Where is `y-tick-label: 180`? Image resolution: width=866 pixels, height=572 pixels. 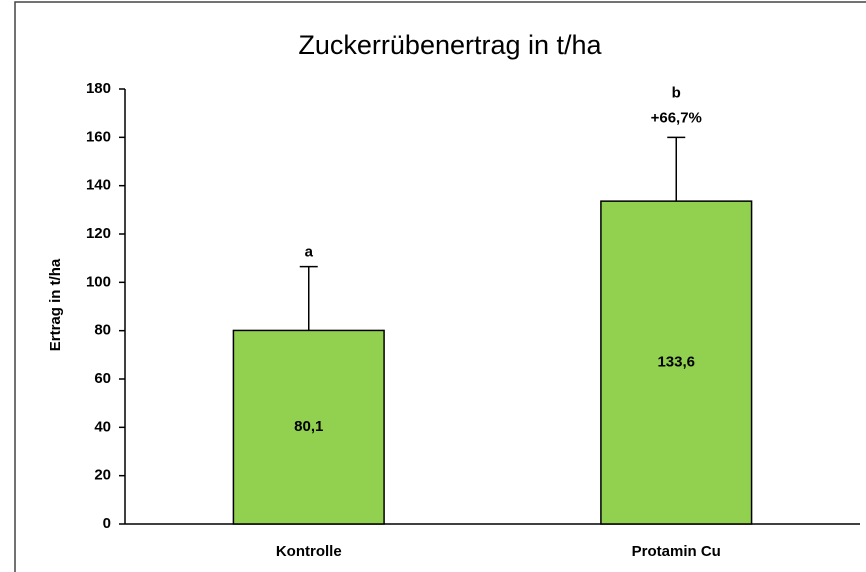
y-tick-label: 180 is located at coordinates (98, 88).